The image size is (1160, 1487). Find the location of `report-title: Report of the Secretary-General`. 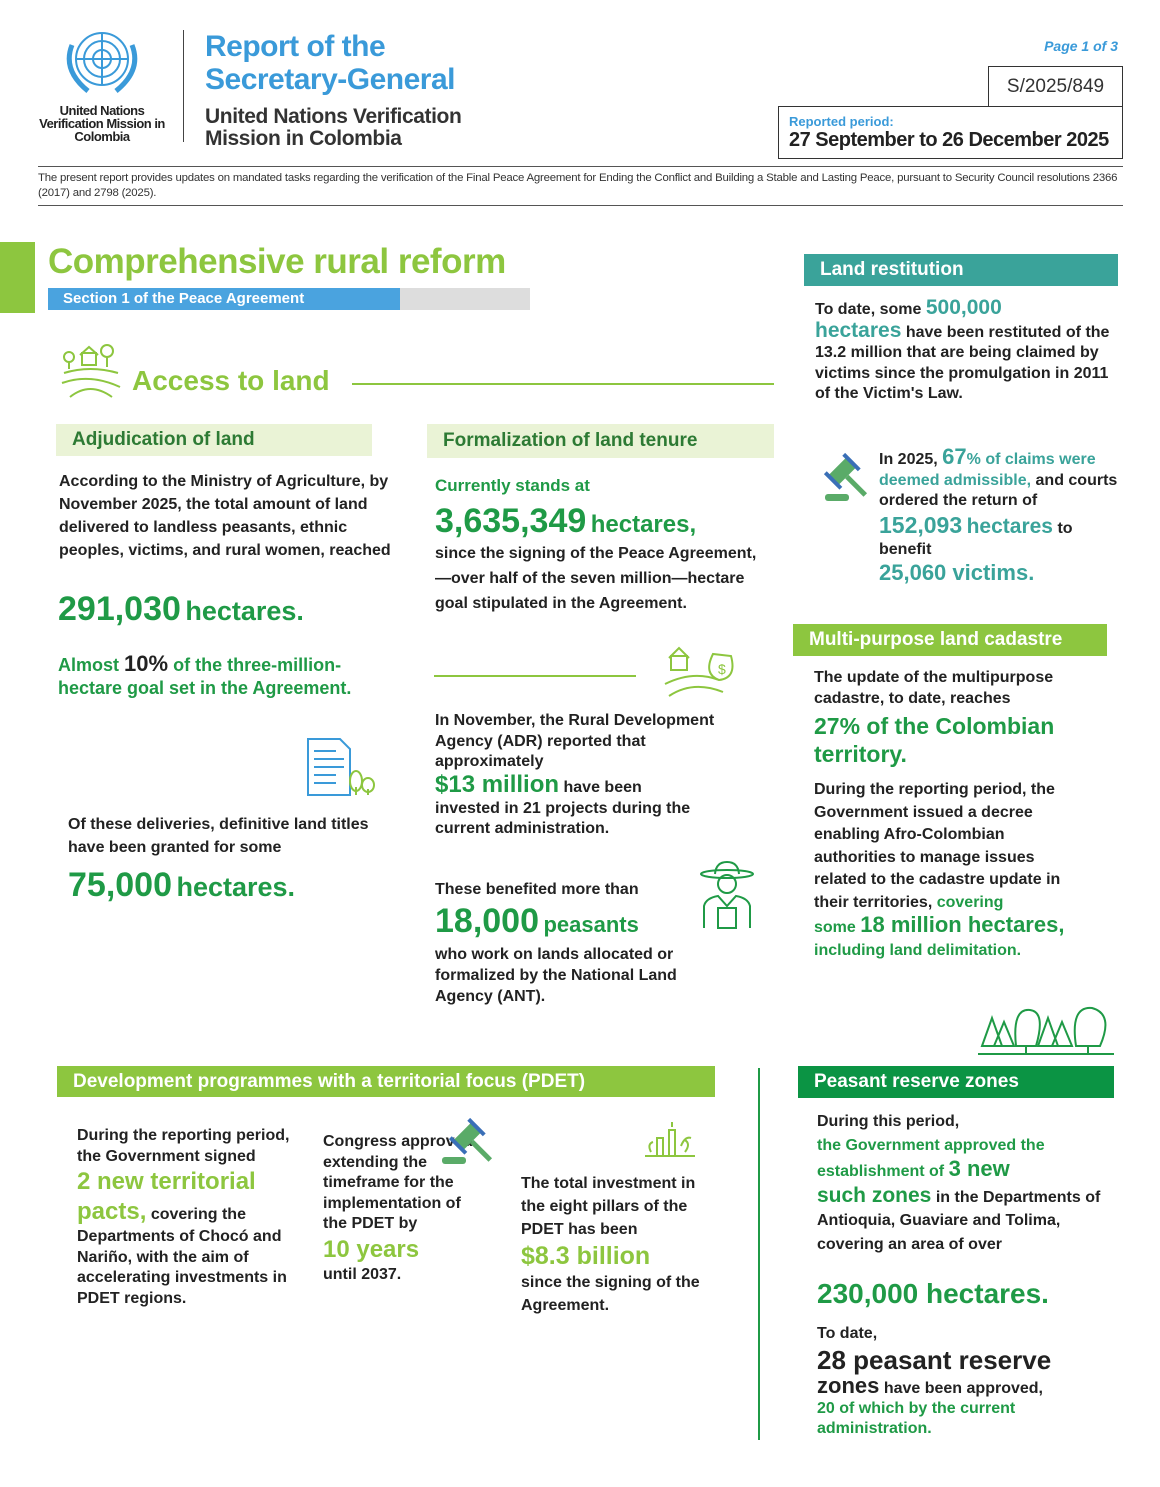

report-title: Report of the Secretary-General is located at coordinates (330, 63).